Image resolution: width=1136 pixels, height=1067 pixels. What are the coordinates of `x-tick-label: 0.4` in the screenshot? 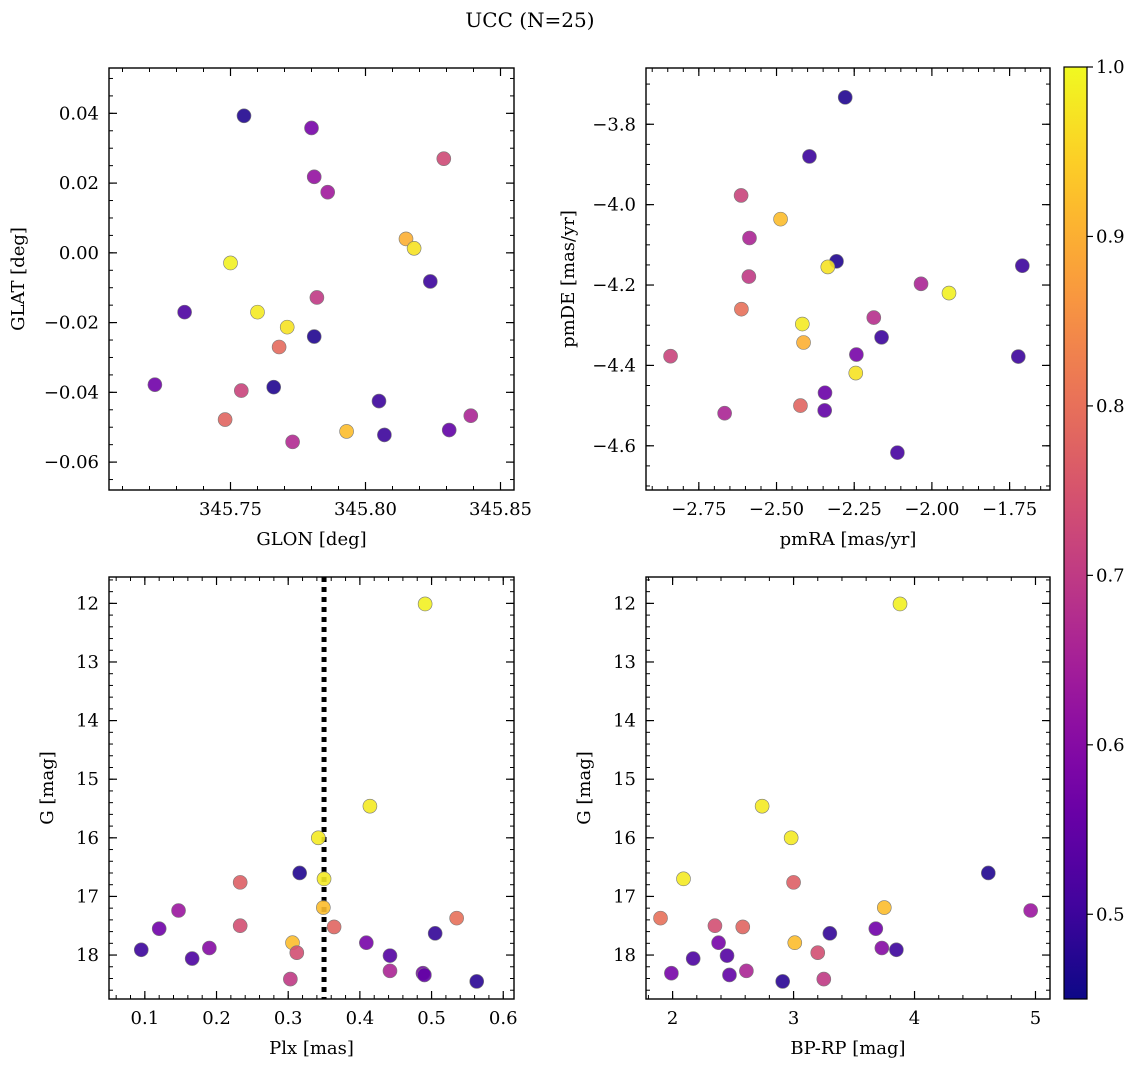 It's located at (360, 1018).